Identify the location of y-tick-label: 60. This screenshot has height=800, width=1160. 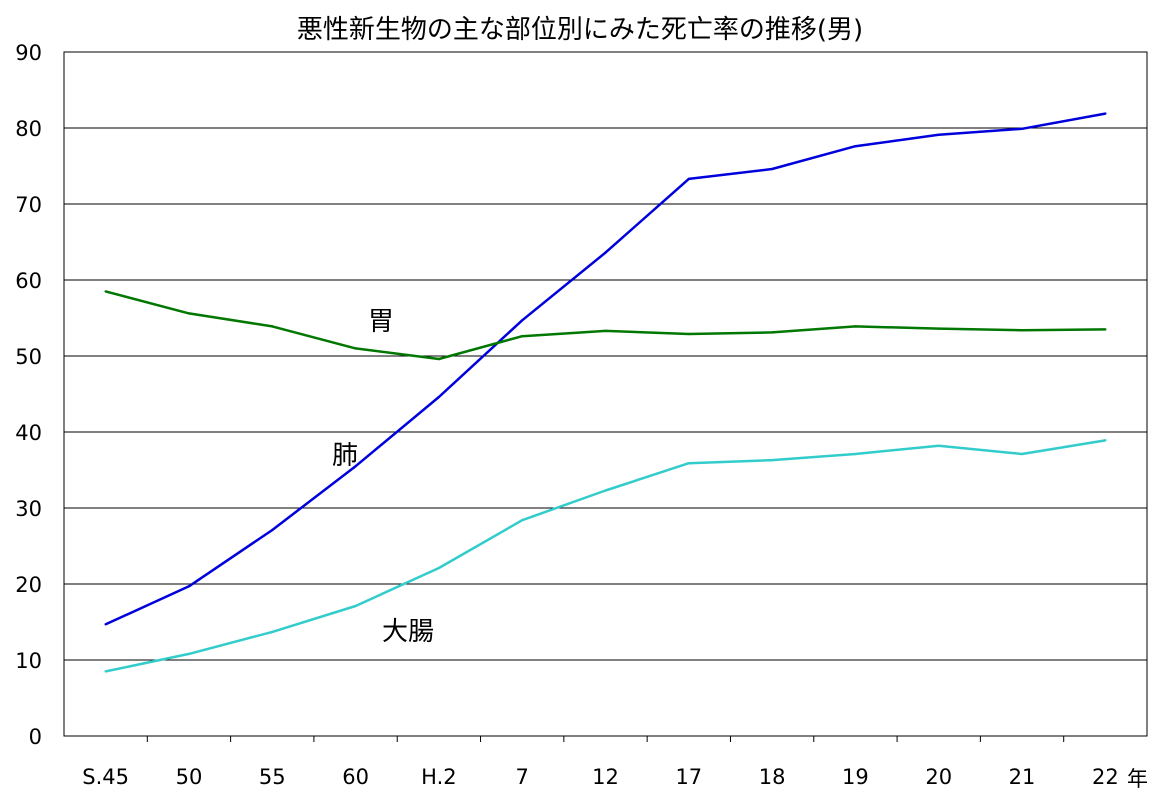
(28, 281).